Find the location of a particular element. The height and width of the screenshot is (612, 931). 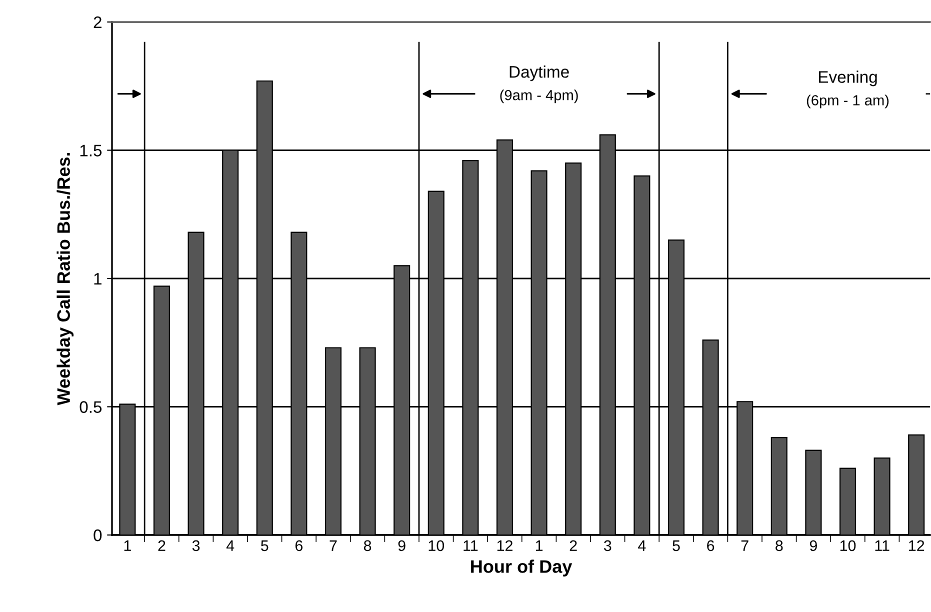

y-tick-label: 1 is located at coordinates (98, 279).